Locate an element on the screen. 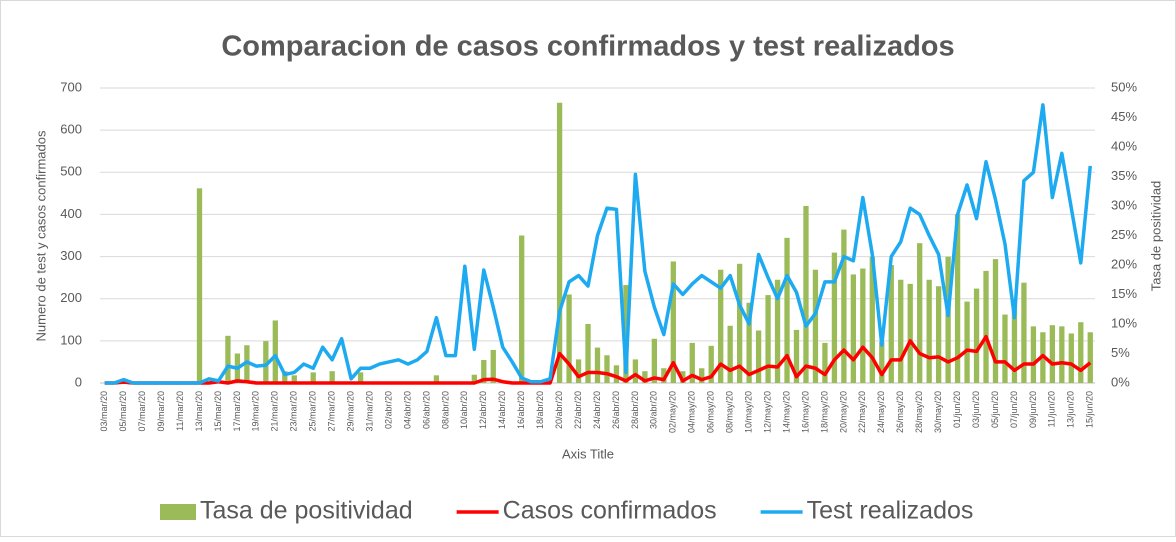 The width and height of the screenshot is (1176, 542). x-tick-label: 09/jun/20 is located at coordinates (1033, 409).